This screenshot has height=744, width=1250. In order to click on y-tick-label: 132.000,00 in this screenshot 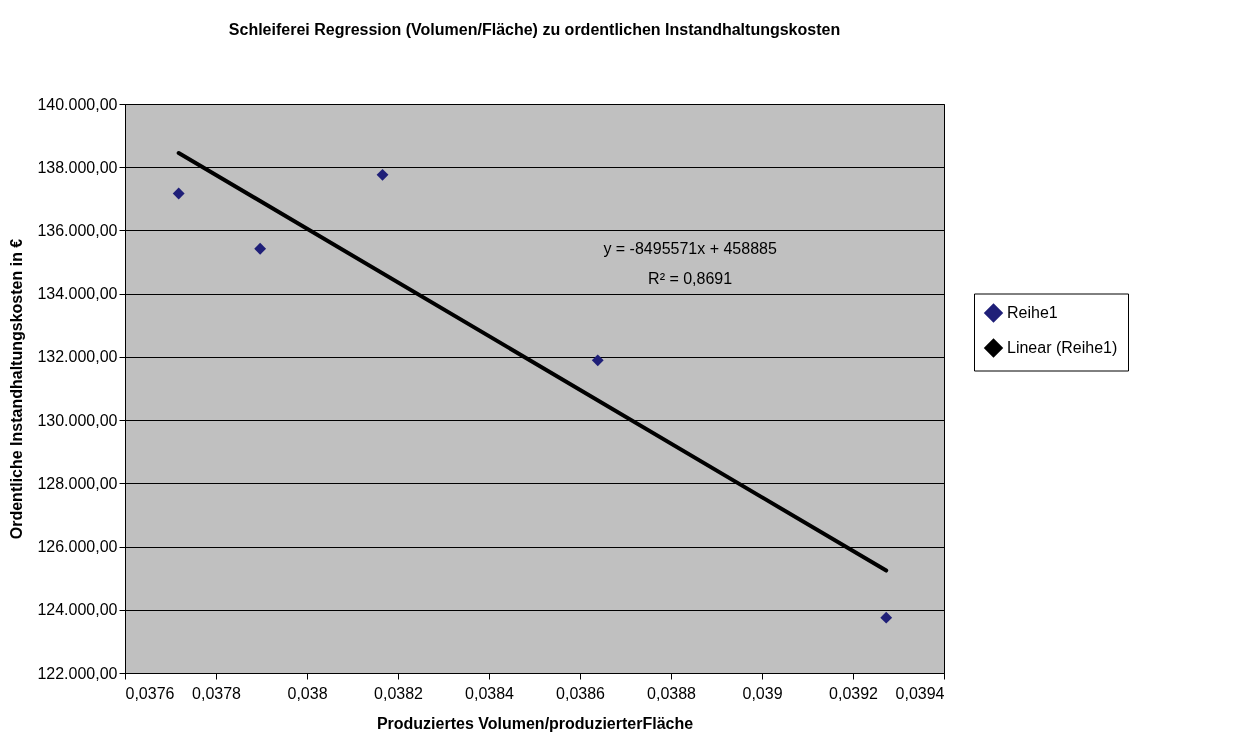, I will do `click(77, 357)`.